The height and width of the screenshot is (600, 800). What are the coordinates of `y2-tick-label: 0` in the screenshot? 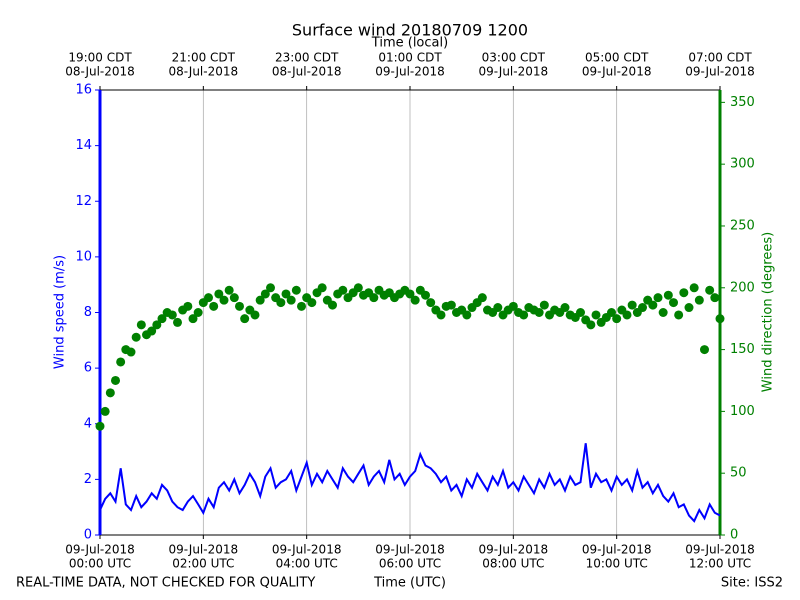 It's located at (734, 535).